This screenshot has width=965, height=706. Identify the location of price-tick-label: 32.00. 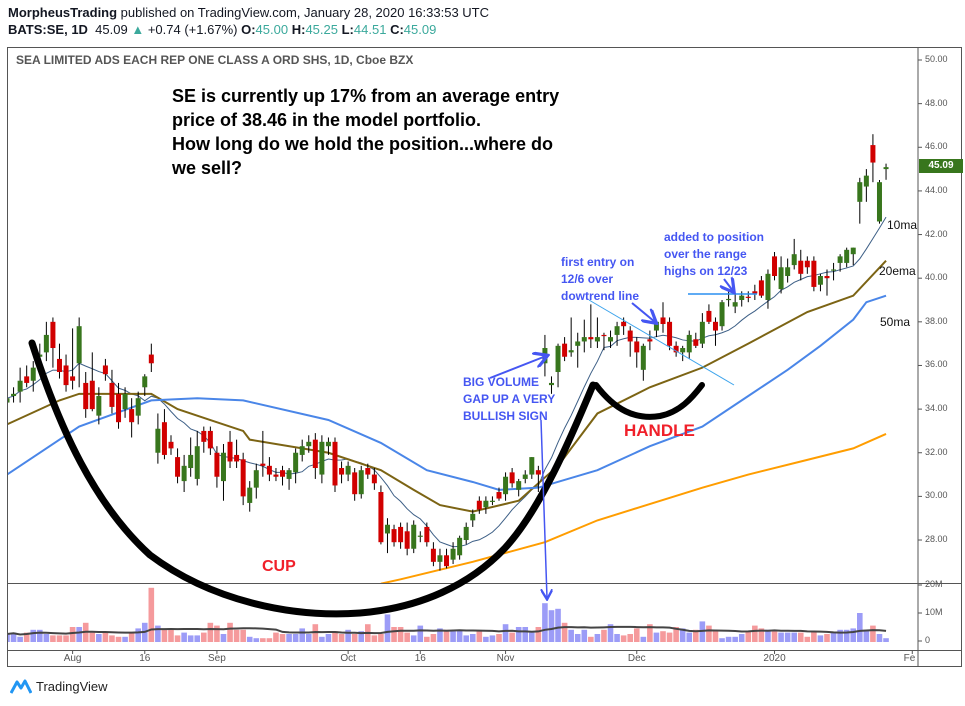
(936, 451).